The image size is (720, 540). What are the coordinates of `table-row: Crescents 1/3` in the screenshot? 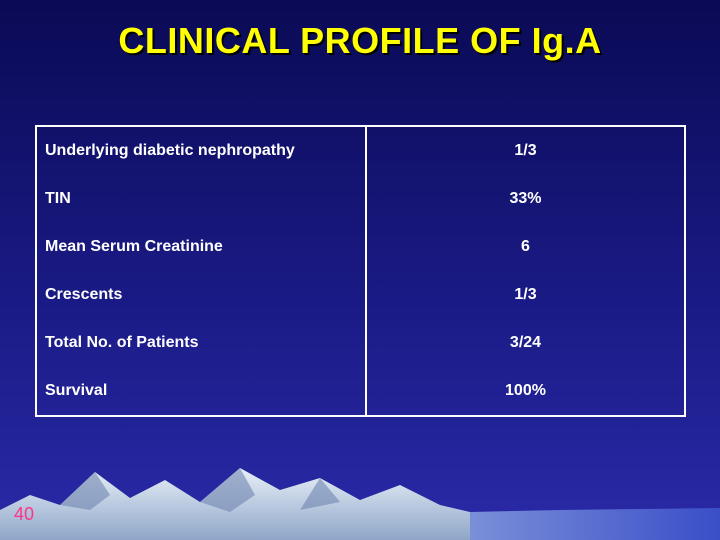 It's located at (360, 295).